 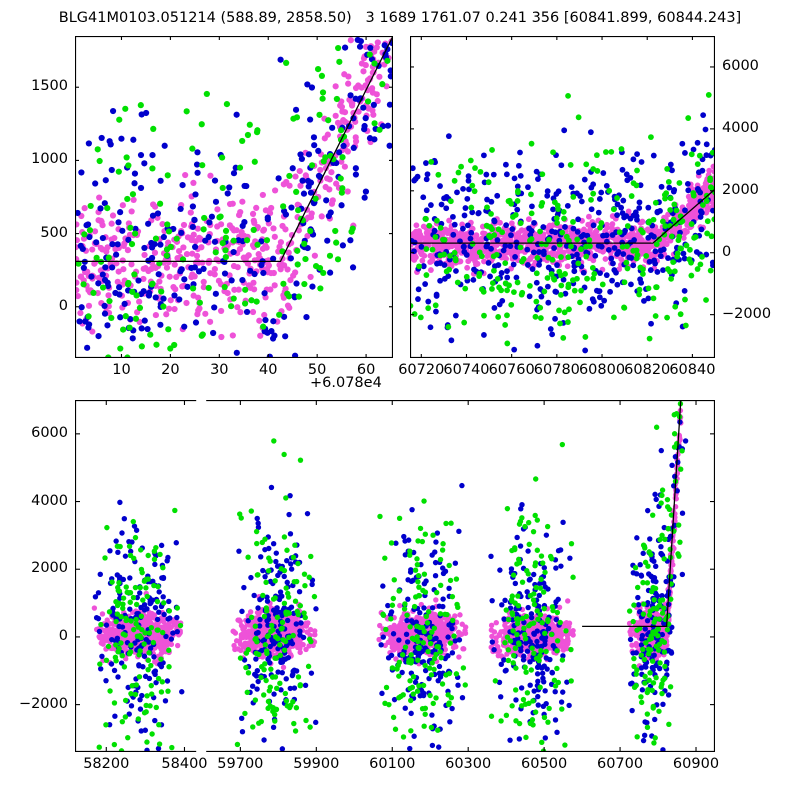 I want to click on panel-bottom-xtick-60300: 60300, so click(x=468, y=764).